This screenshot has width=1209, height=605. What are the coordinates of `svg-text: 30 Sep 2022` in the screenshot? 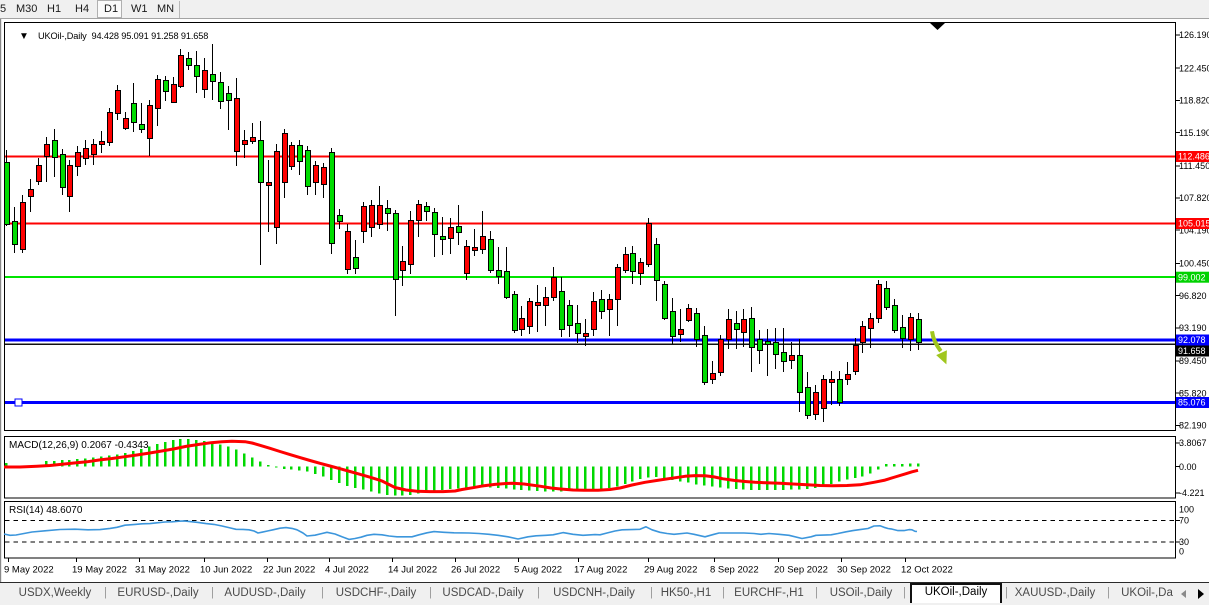 It's located at (864, 570).